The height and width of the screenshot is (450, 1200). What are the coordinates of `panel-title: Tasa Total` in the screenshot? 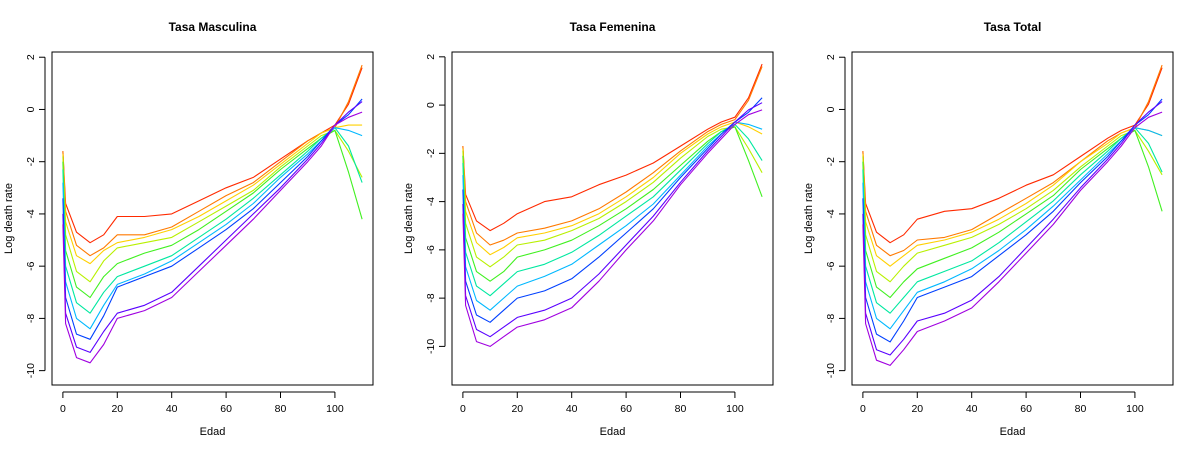 It's located at (1013, 27).